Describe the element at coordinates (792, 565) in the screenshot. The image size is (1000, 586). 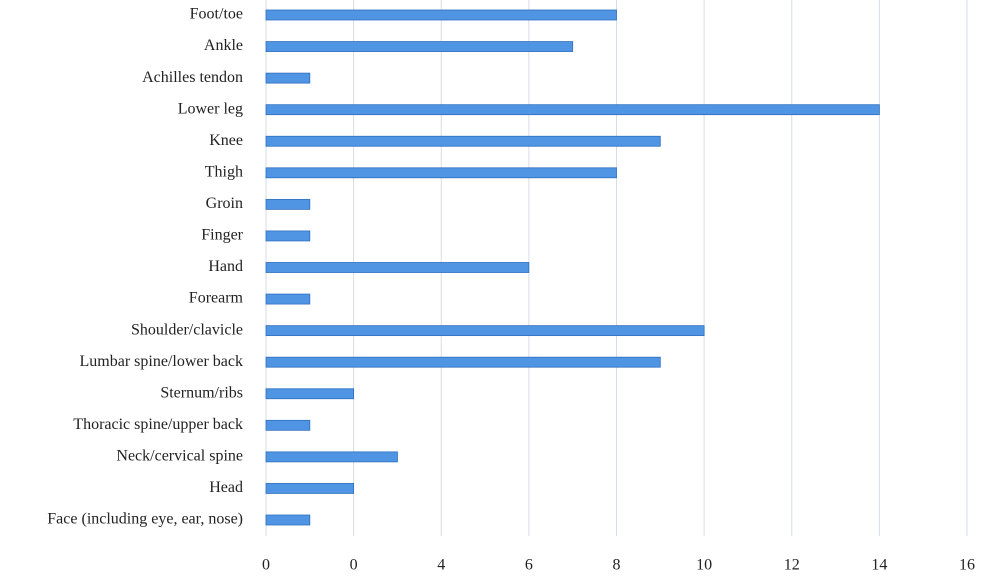
I see `x-tick-label: 12` at that location.